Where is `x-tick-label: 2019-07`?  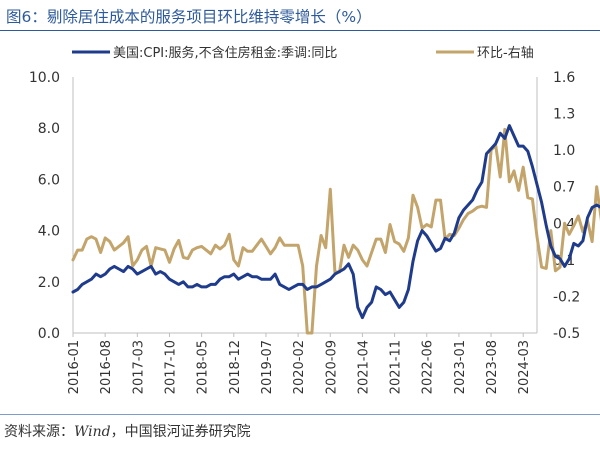 x-tick-label: 2019-07 is located at coordinates (267, 367).